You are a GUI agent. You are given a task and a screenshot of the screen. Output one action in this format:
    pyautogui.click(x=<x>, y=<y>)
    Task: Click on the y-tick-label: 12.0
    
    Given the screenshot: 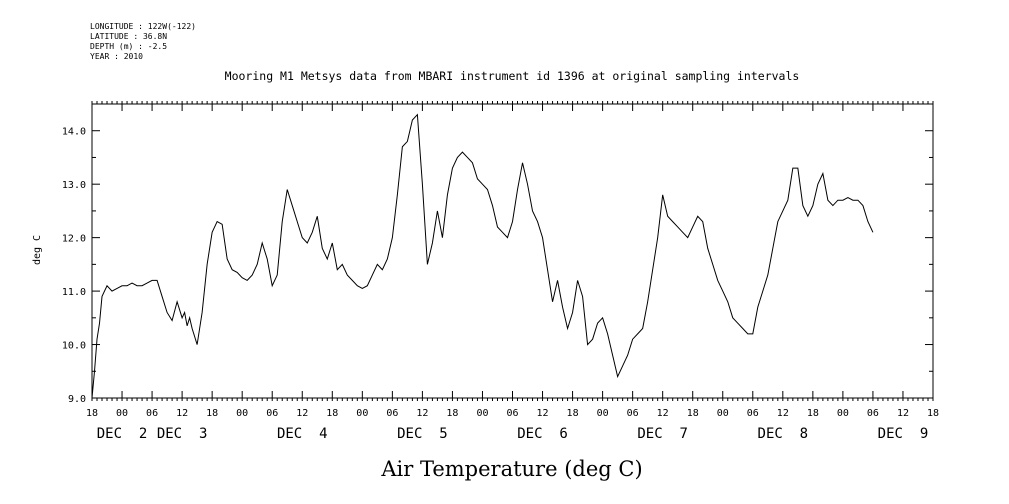 What is the action you would take?
    pyautogui.click(x=74, y=239)
    